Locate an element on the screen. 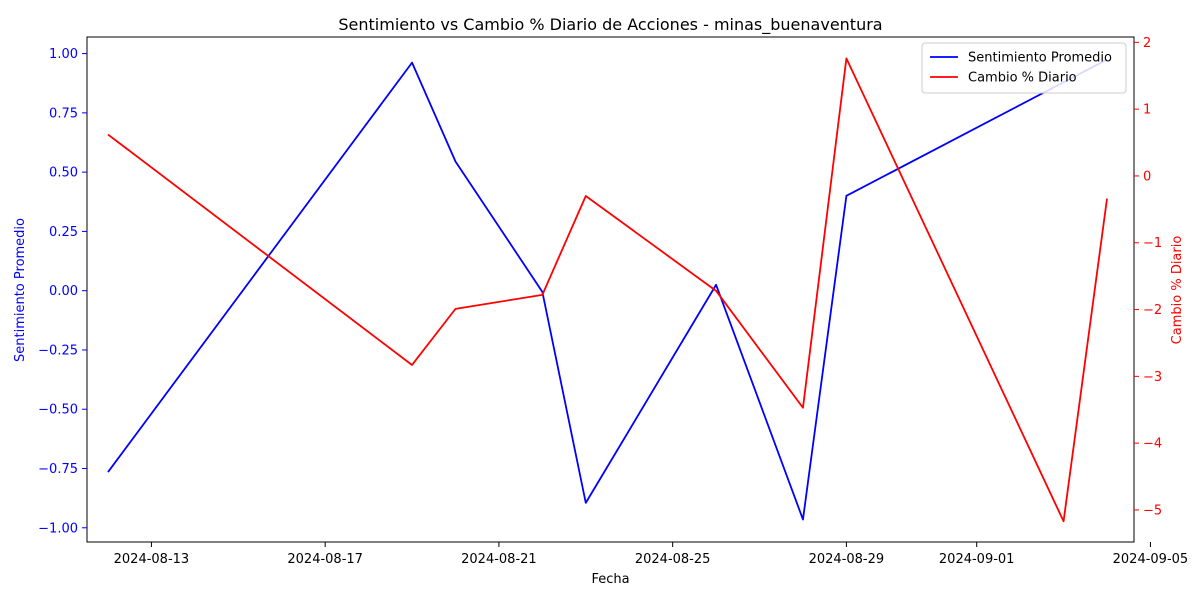  y-right-tick-label: −4 is located at coordinates (1152, 444).